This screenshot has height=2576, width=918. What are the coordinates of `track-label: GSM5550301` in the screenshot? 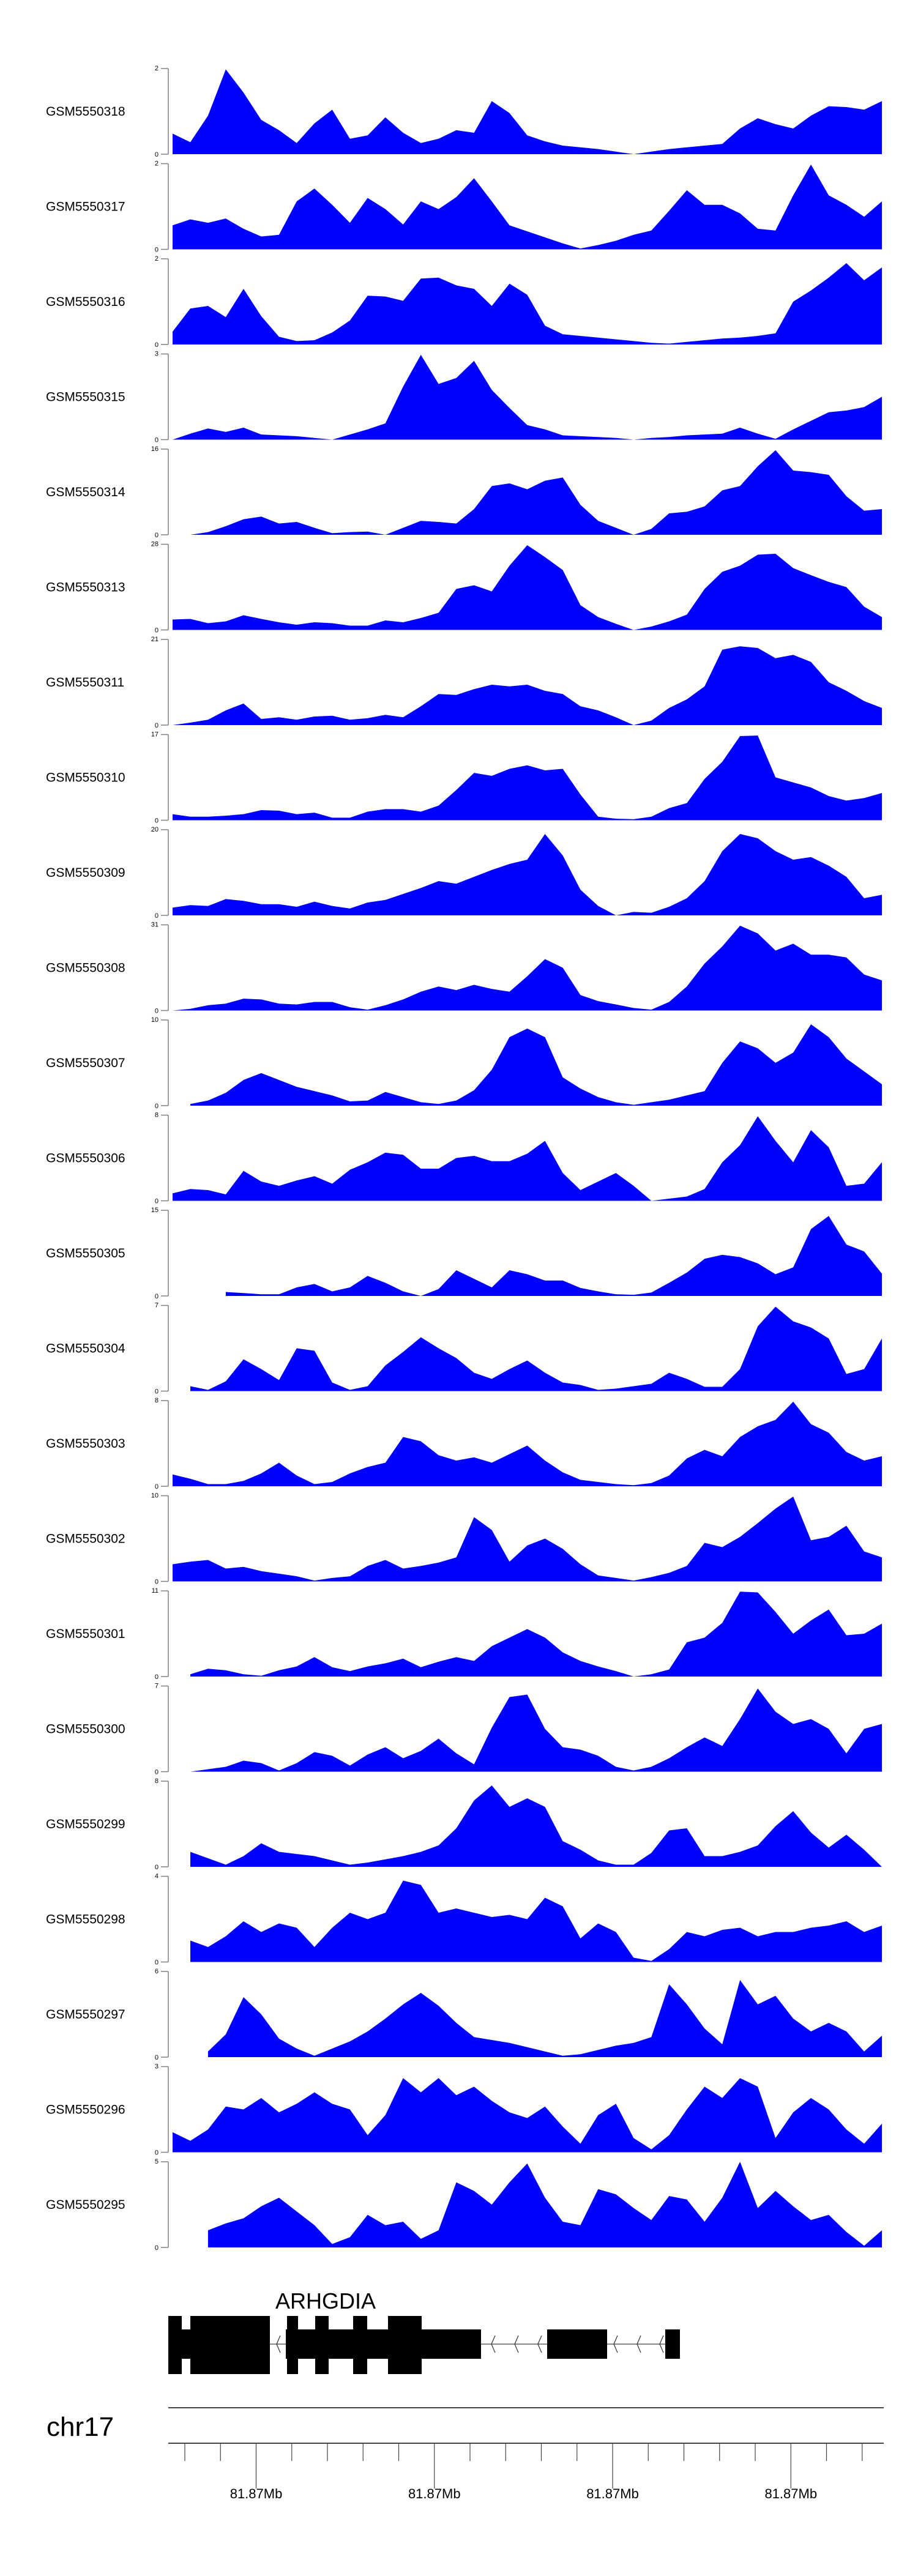 It's located at (85, 1634).